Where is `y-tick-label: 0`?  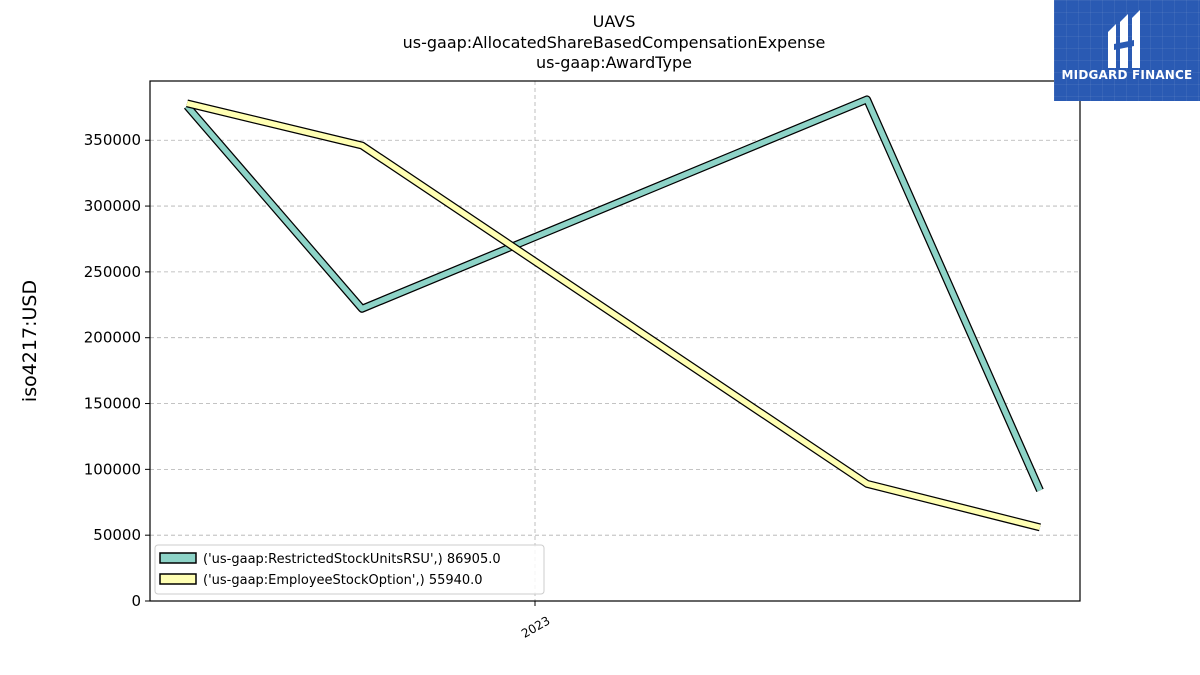 y-tick-label: 0 is located at coordinates (136, 601).